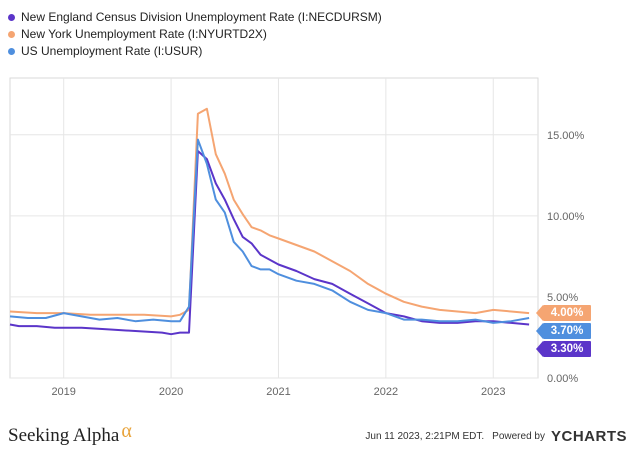 This screenshot has width=635, height=450. Describe the element at coordinates (144, 34) in the screenshot. I see `legend-label: New York Unemployment Rate (I:NYURTD2X)` at that location.